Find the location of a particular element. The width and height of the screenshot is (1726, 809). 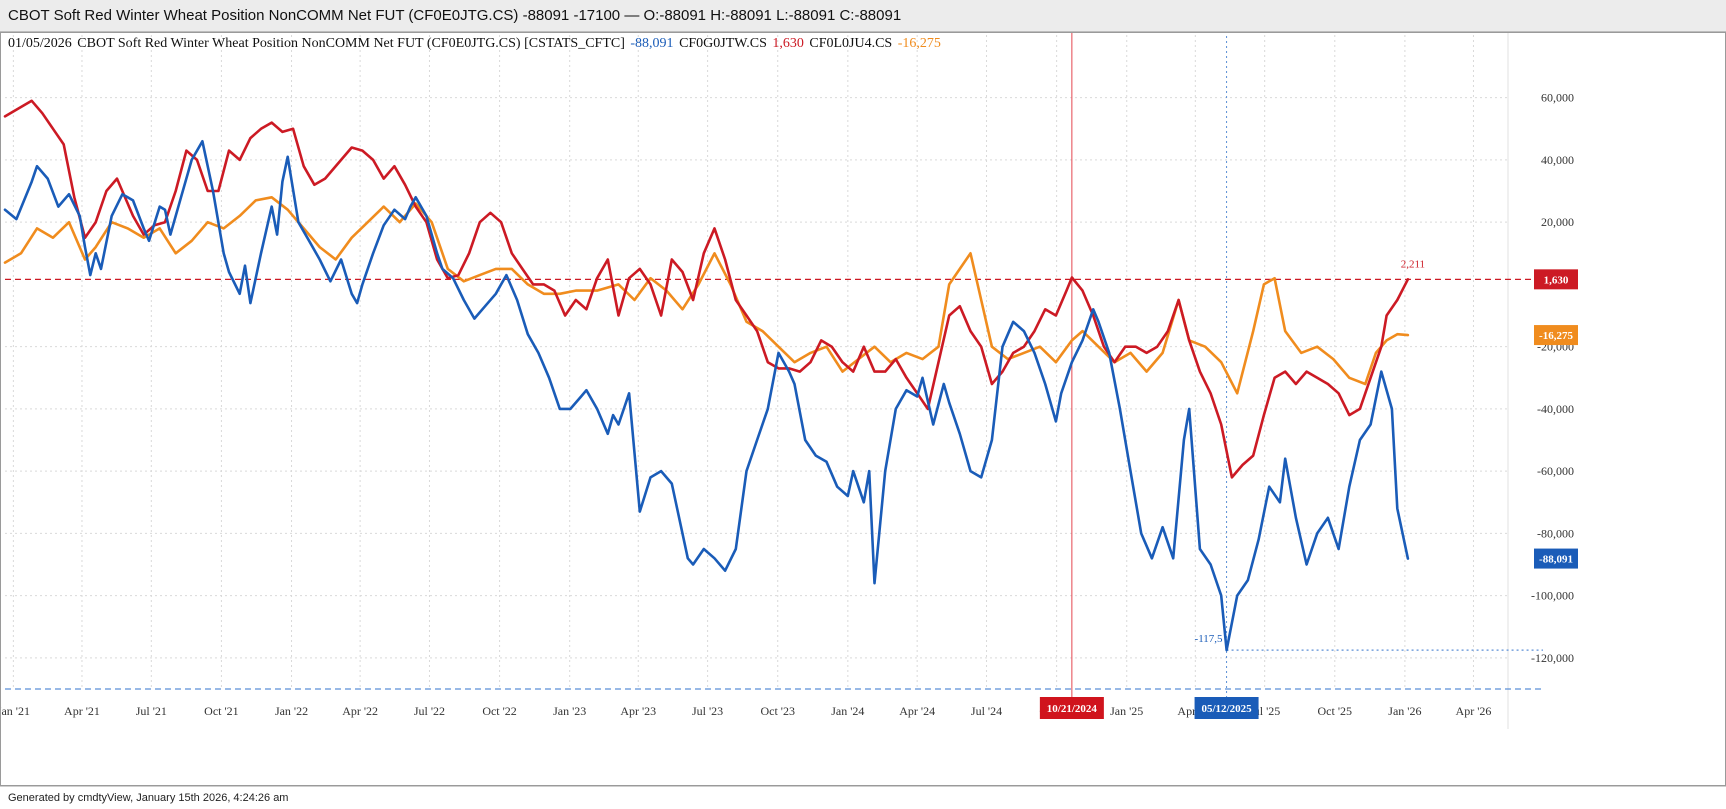

crosshair-date-badge-secondary: 05/12/2025 is located at coordinates (1226, 708).